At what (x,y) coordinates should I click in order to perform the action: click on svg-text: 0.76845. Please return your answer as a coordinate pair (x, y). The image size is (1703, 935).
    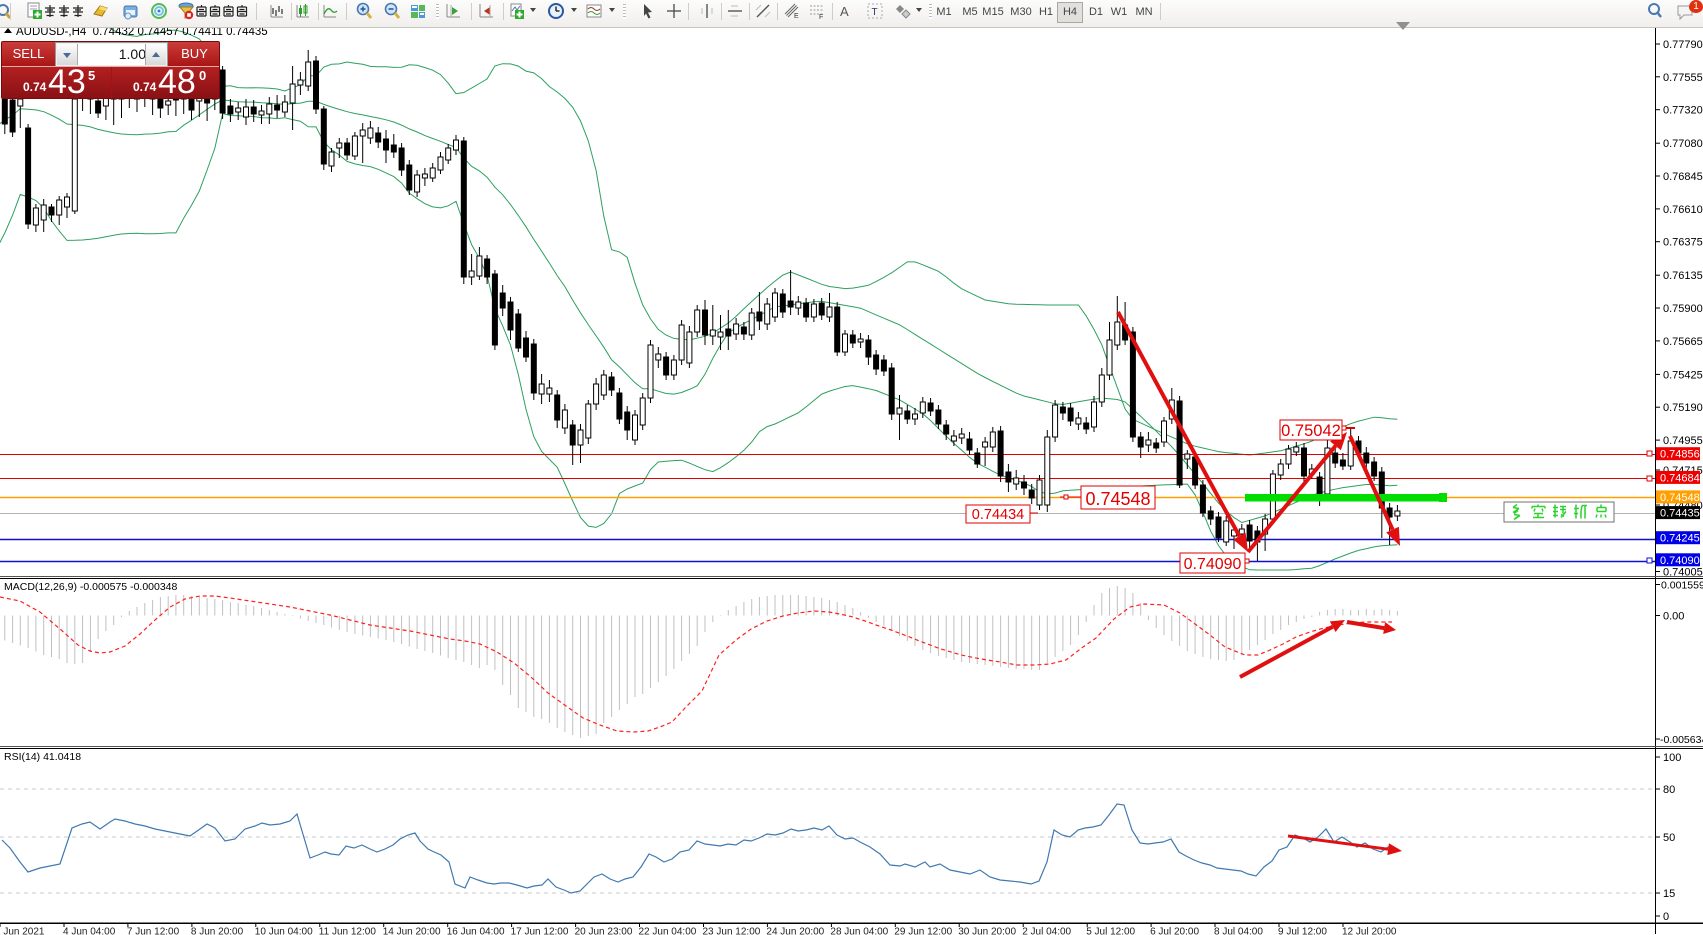
    Looking at the image, I should click on (1683, 177).